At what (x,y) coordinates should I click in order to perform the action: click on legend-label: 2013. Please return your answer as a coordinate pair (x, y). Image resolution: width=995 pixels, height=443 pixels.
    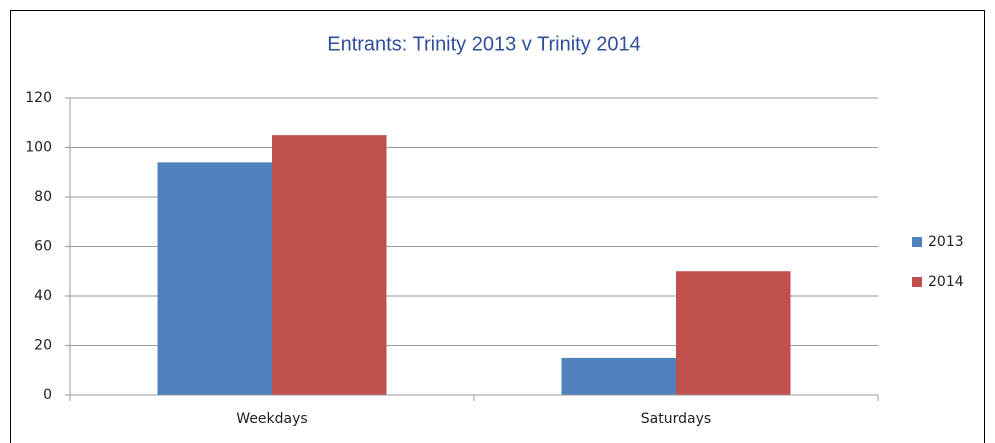
    Looking at the image, I should click on (946, 242).